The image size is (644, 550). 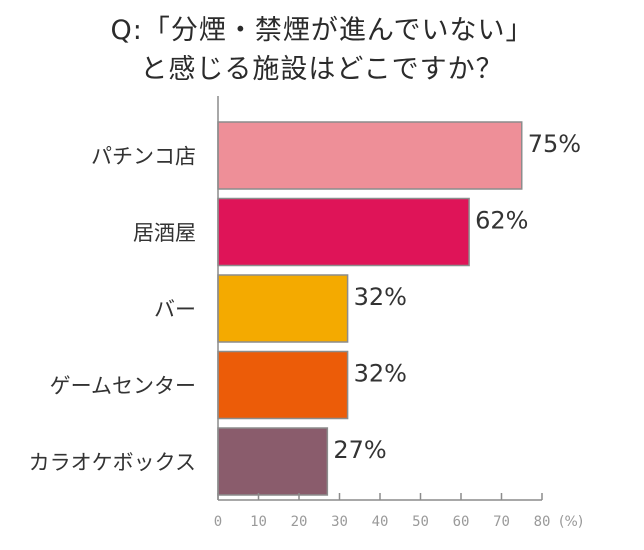 What do you see at coordinates (380, 374) in the screenshot?
I see `value-label-4: 32%` at bounding box center [380, 374].